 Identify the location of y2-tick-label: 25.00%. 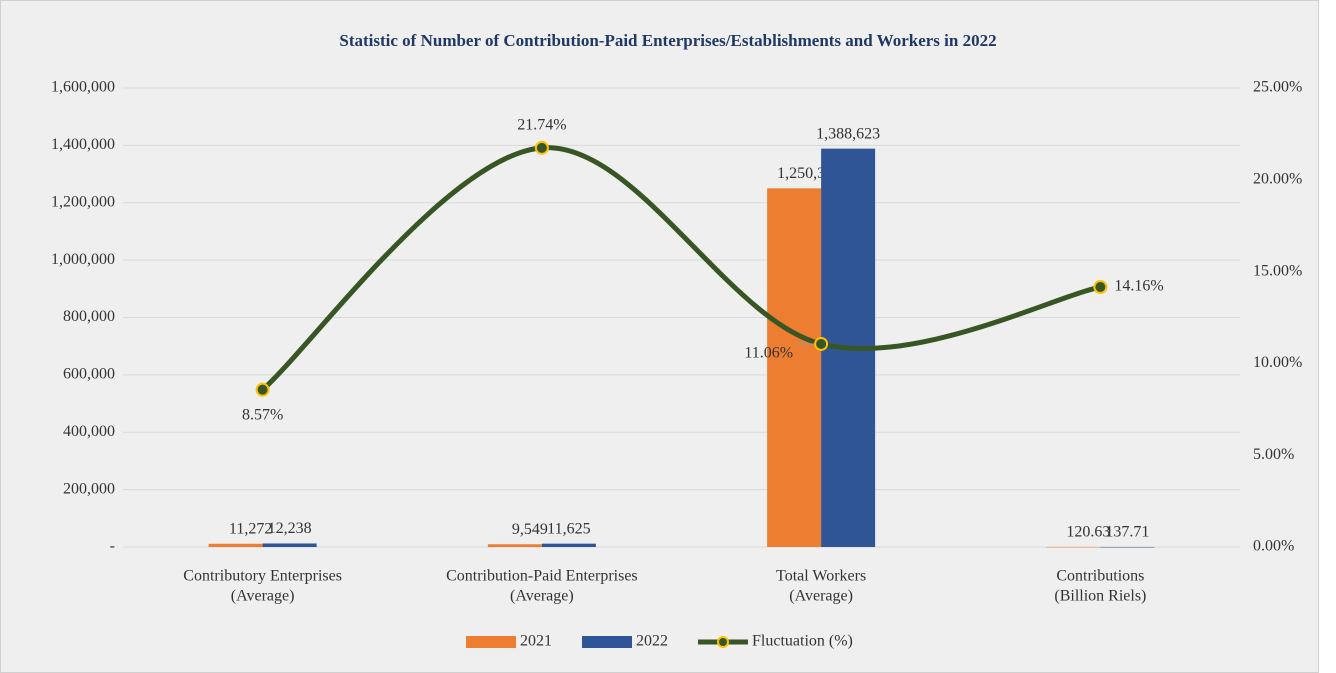
(1277, 87).